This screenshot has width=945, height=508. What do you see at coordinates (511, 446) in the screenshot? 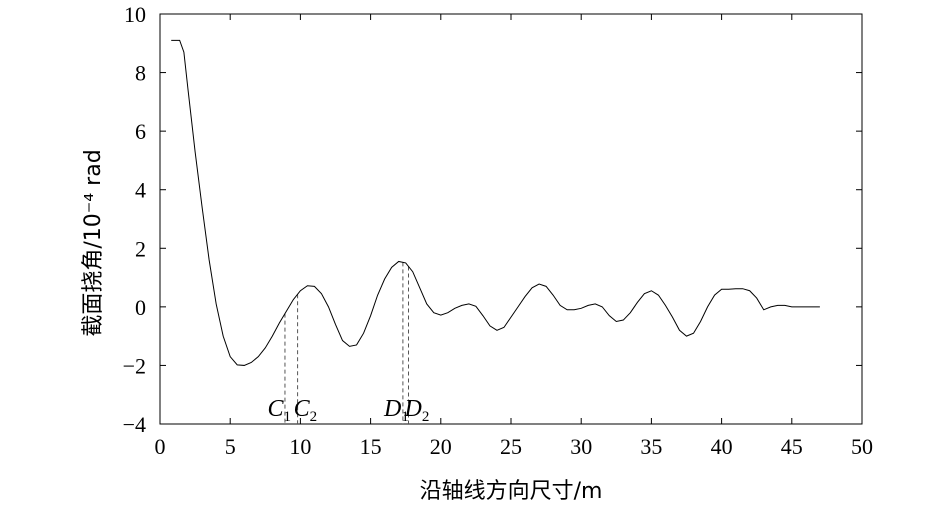
I see `x-tick-label: 25` at bounding box center [511, 446].